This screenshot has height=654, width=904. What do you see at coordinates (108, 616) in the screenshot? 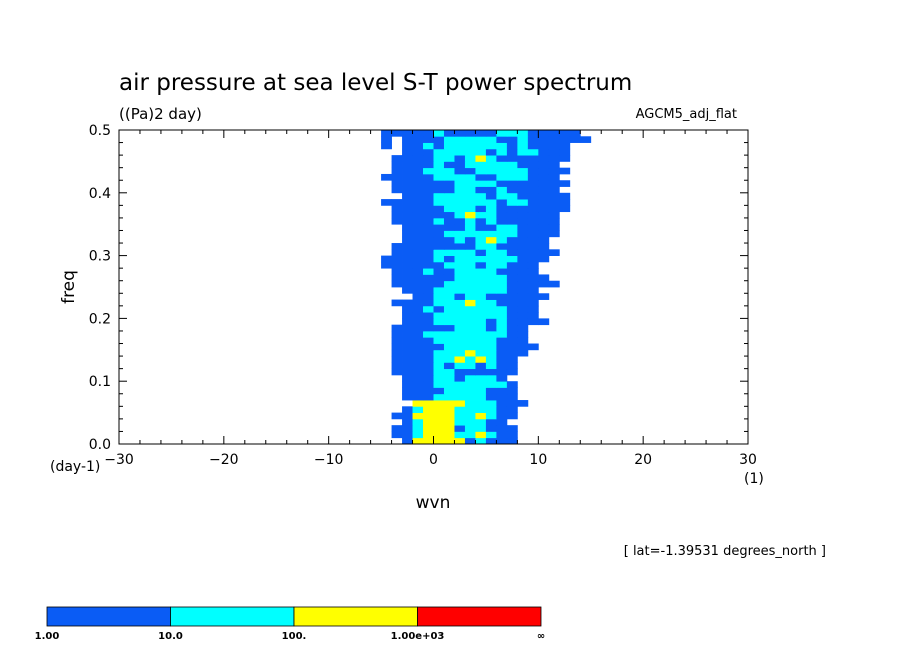
I see `colorbar-segment` at bounding box center [108, 616].